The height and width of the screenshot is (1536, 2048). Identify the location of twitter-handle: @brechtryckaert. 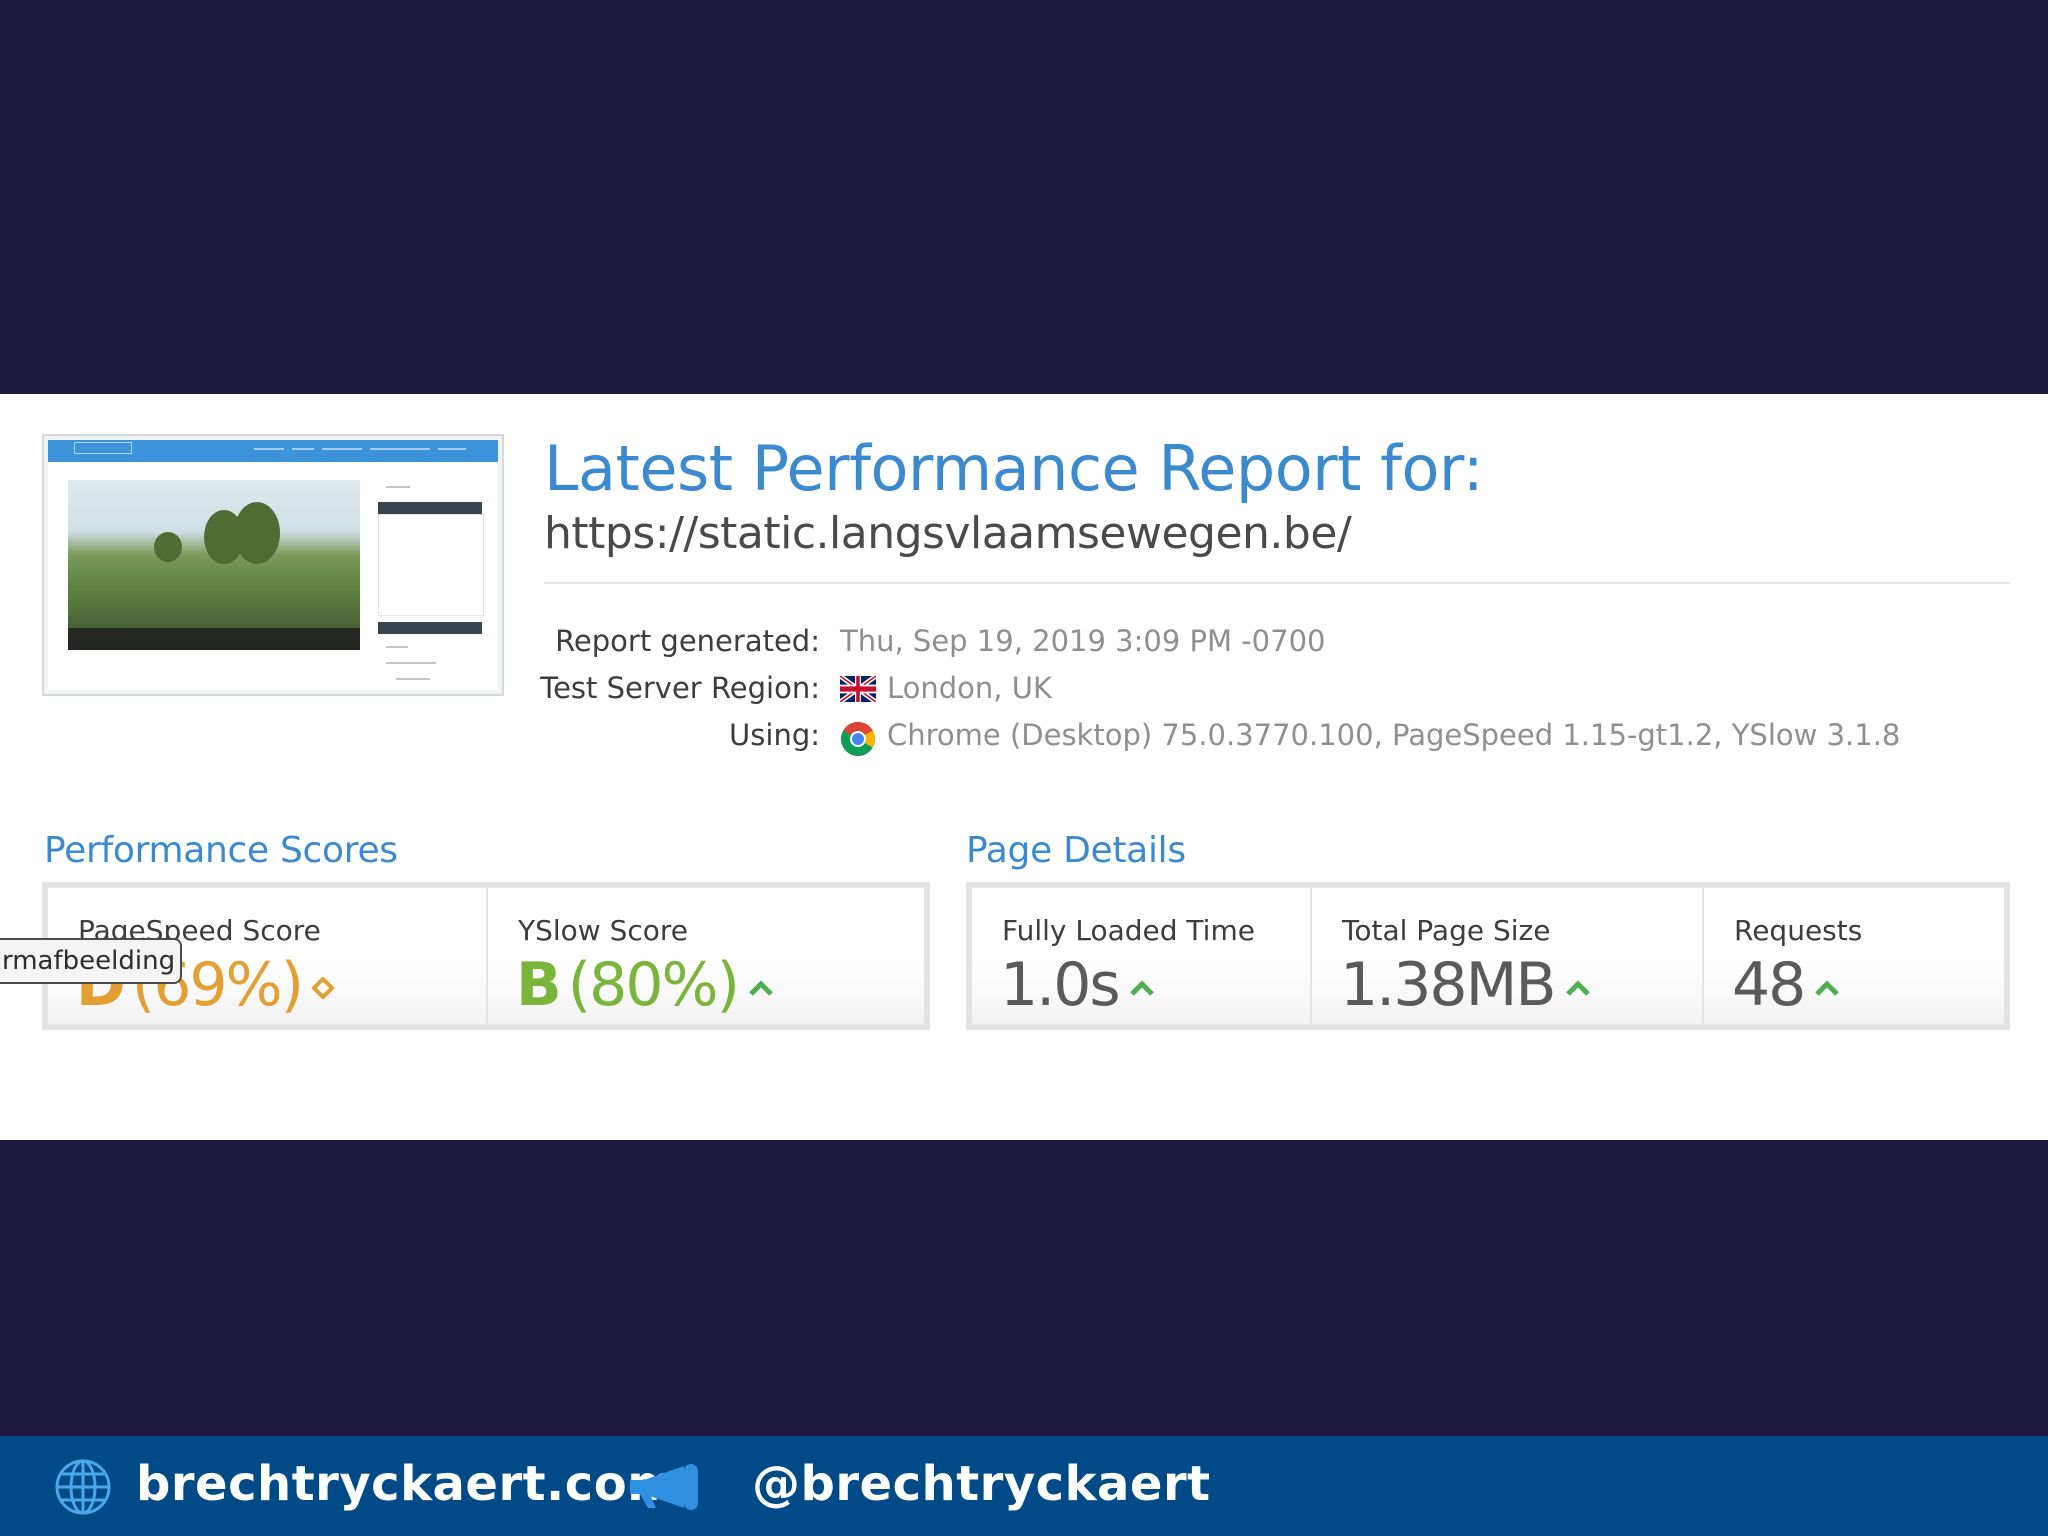
(981, 1484).